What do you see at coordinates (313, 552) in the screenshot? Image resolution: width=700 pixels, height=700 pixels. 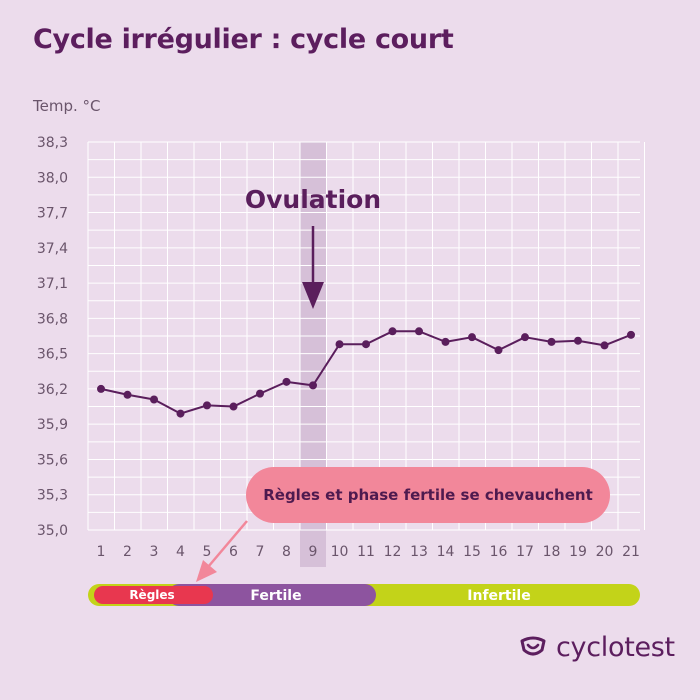 I see `x-tick-label: 9` at bounding box center [313, 552].